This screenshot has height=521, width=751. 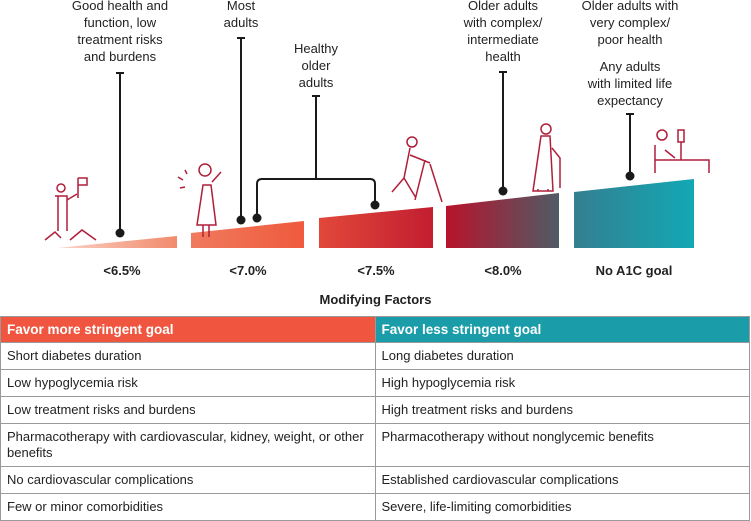 I want to click on category-label-2: Most adults, so click(x=241, y=15).